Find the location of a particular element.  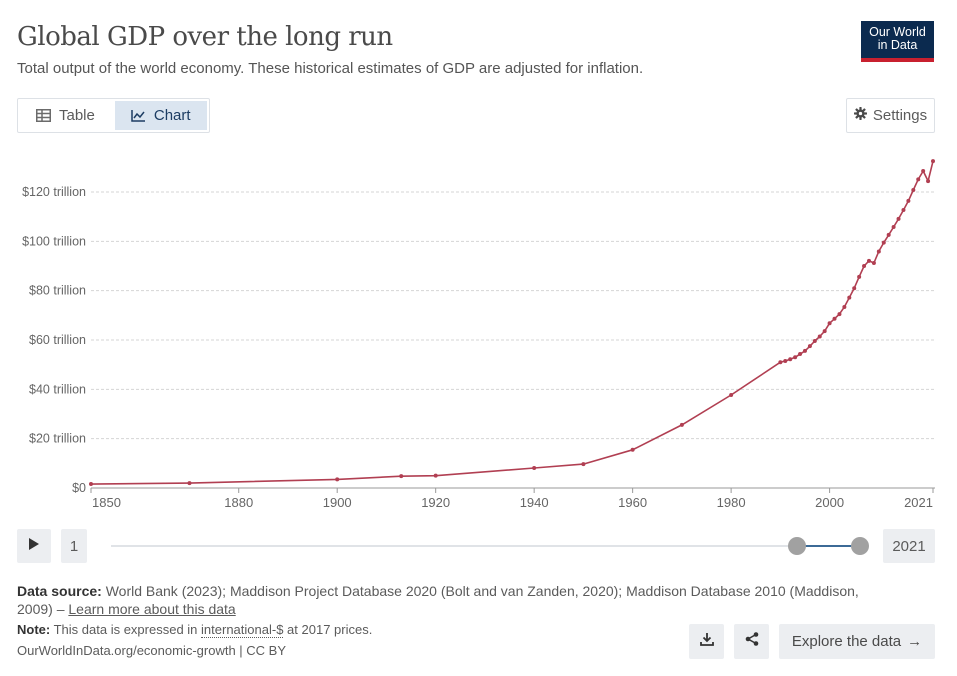

share-icon is located at coordinates (752, 641).